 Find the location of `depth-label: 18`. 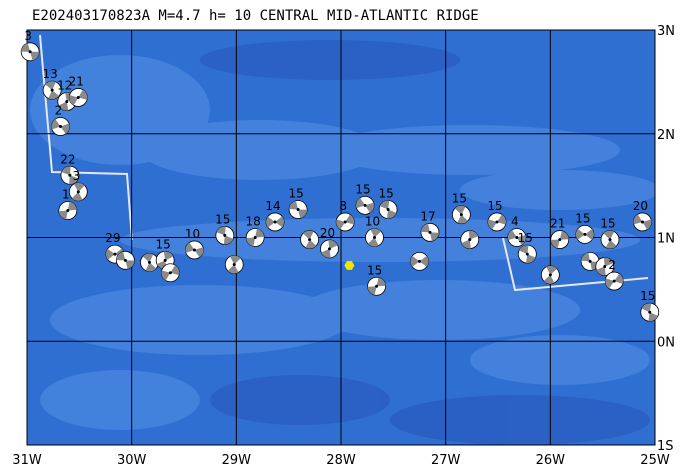

depth-label: 18 is located at coordinates (253, 222).